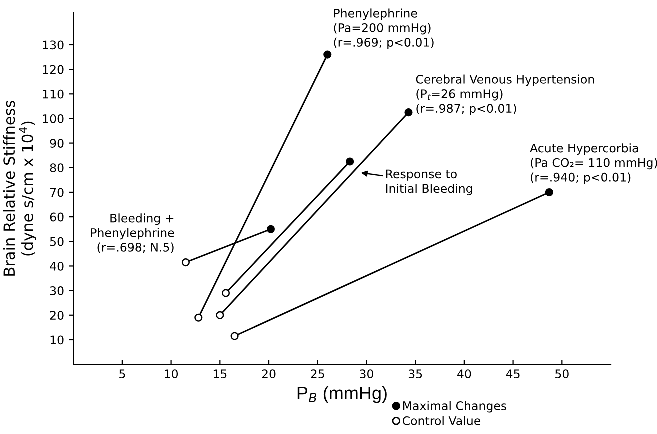 This screenshot has width=657, height=434. What do you see at coordinates (53, 119) in the screenshot?
I see `y-tick-label: 100` at bounding box center [53, 119].